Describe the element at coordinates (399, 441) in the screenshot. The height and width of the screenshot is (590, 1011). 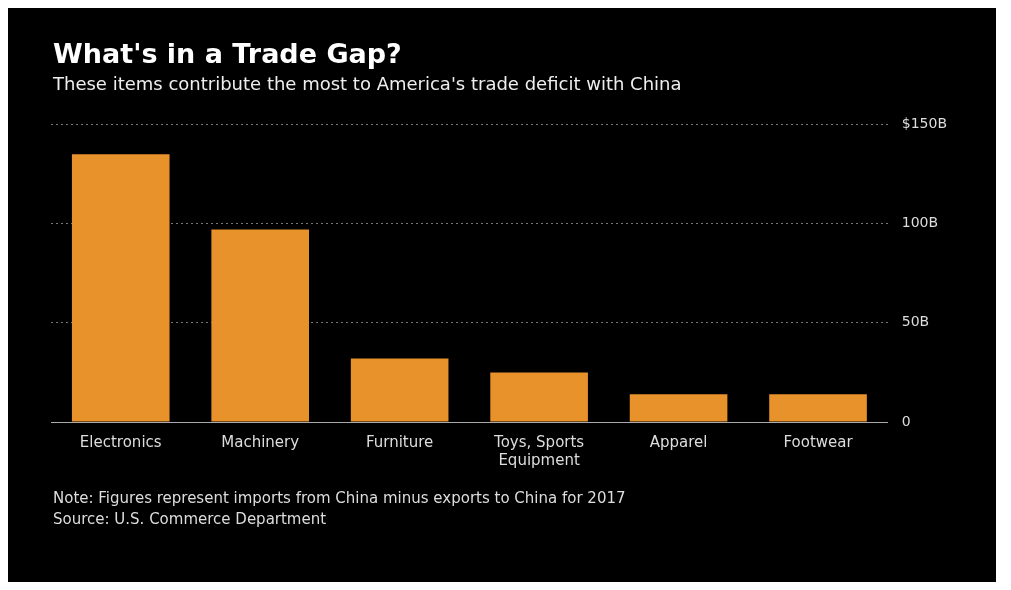
I see `x-tick-label: Furniture` at that location.